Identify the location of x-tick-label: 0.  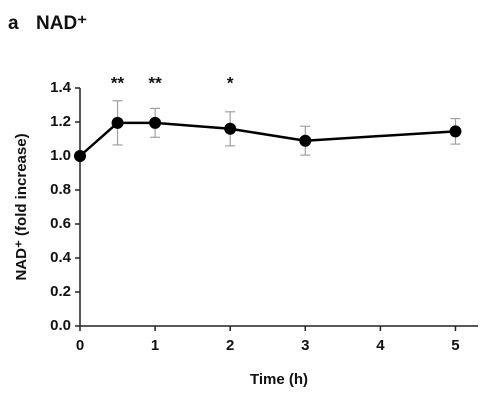
(80, 345).